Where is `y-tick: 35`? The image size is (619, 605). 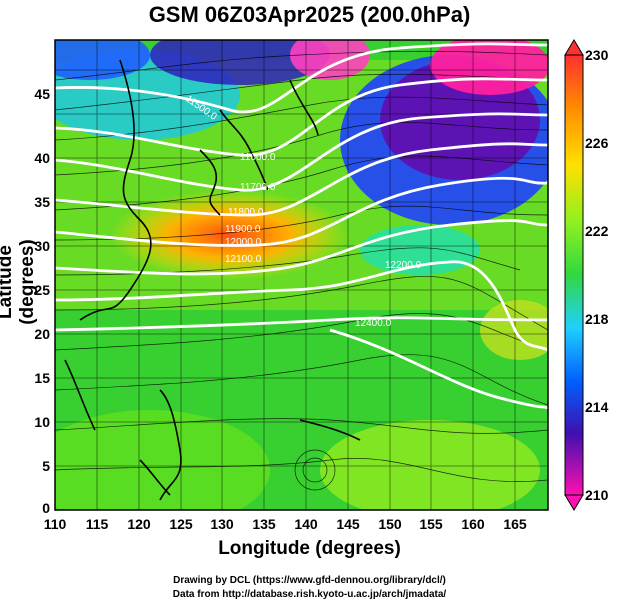 y-tick: 35 is located at coordinates (42, 202).